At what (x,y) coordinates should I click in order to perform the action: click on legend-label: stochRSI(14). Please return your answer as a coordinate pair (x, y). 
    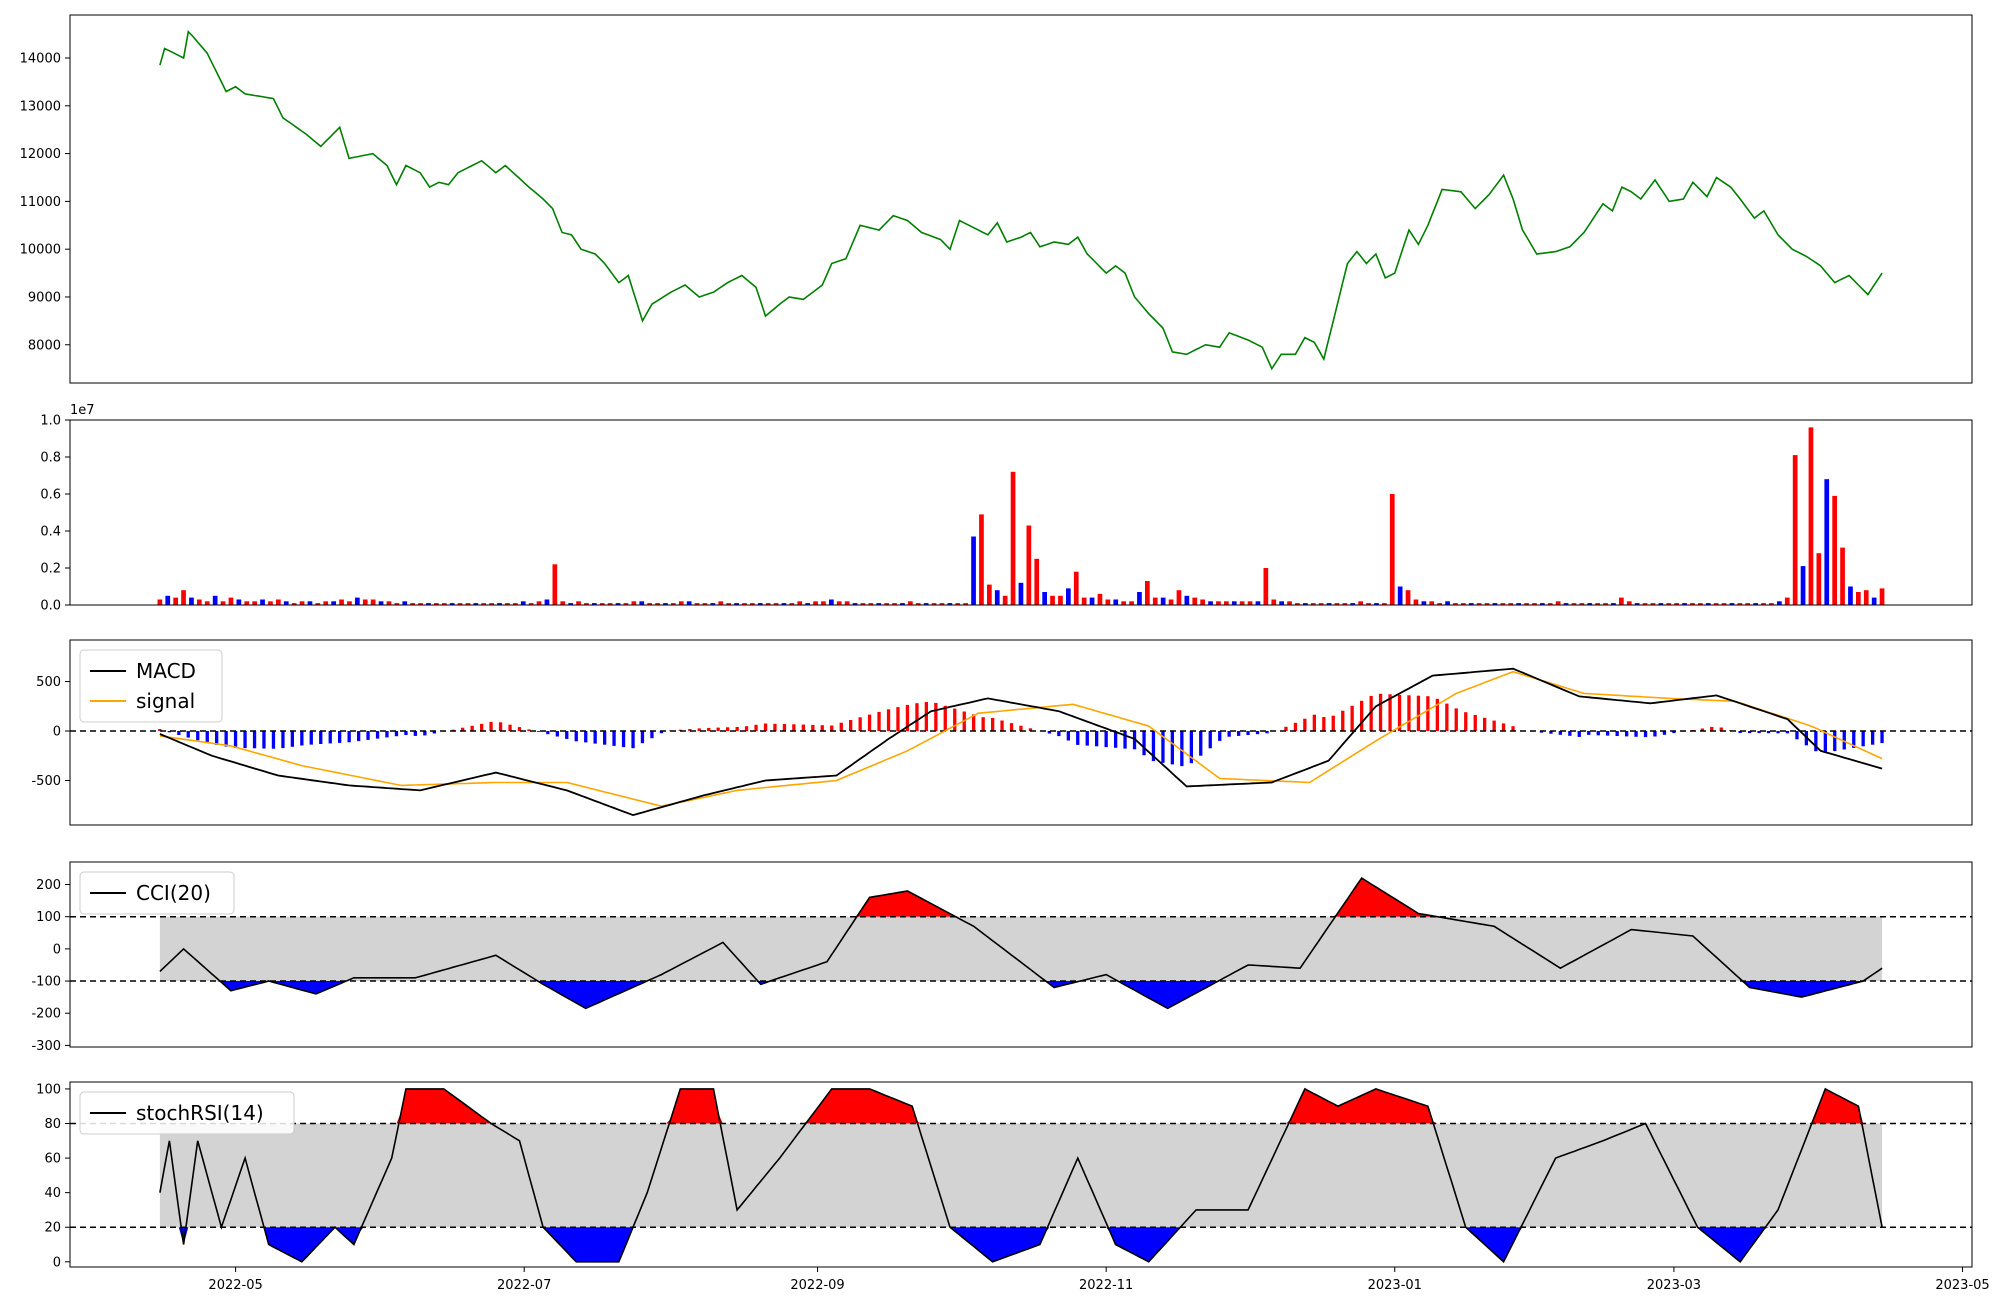
    Looking at the image, I should click on (200, 1113).